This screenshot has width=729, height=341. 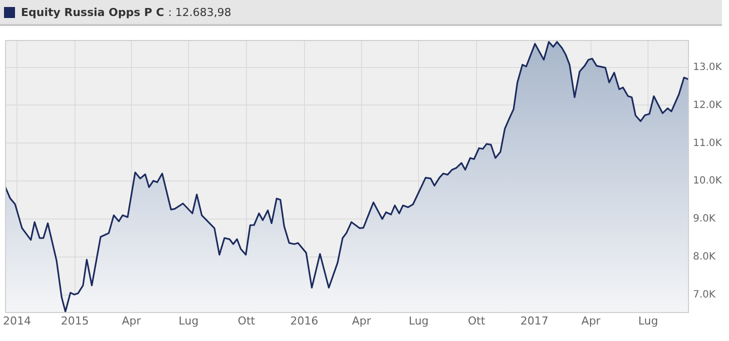 What do you see at coordinates (704, 257) in the screenshot?
I see `y-tick-label: 8.0K` at bounding box center [704, 257].